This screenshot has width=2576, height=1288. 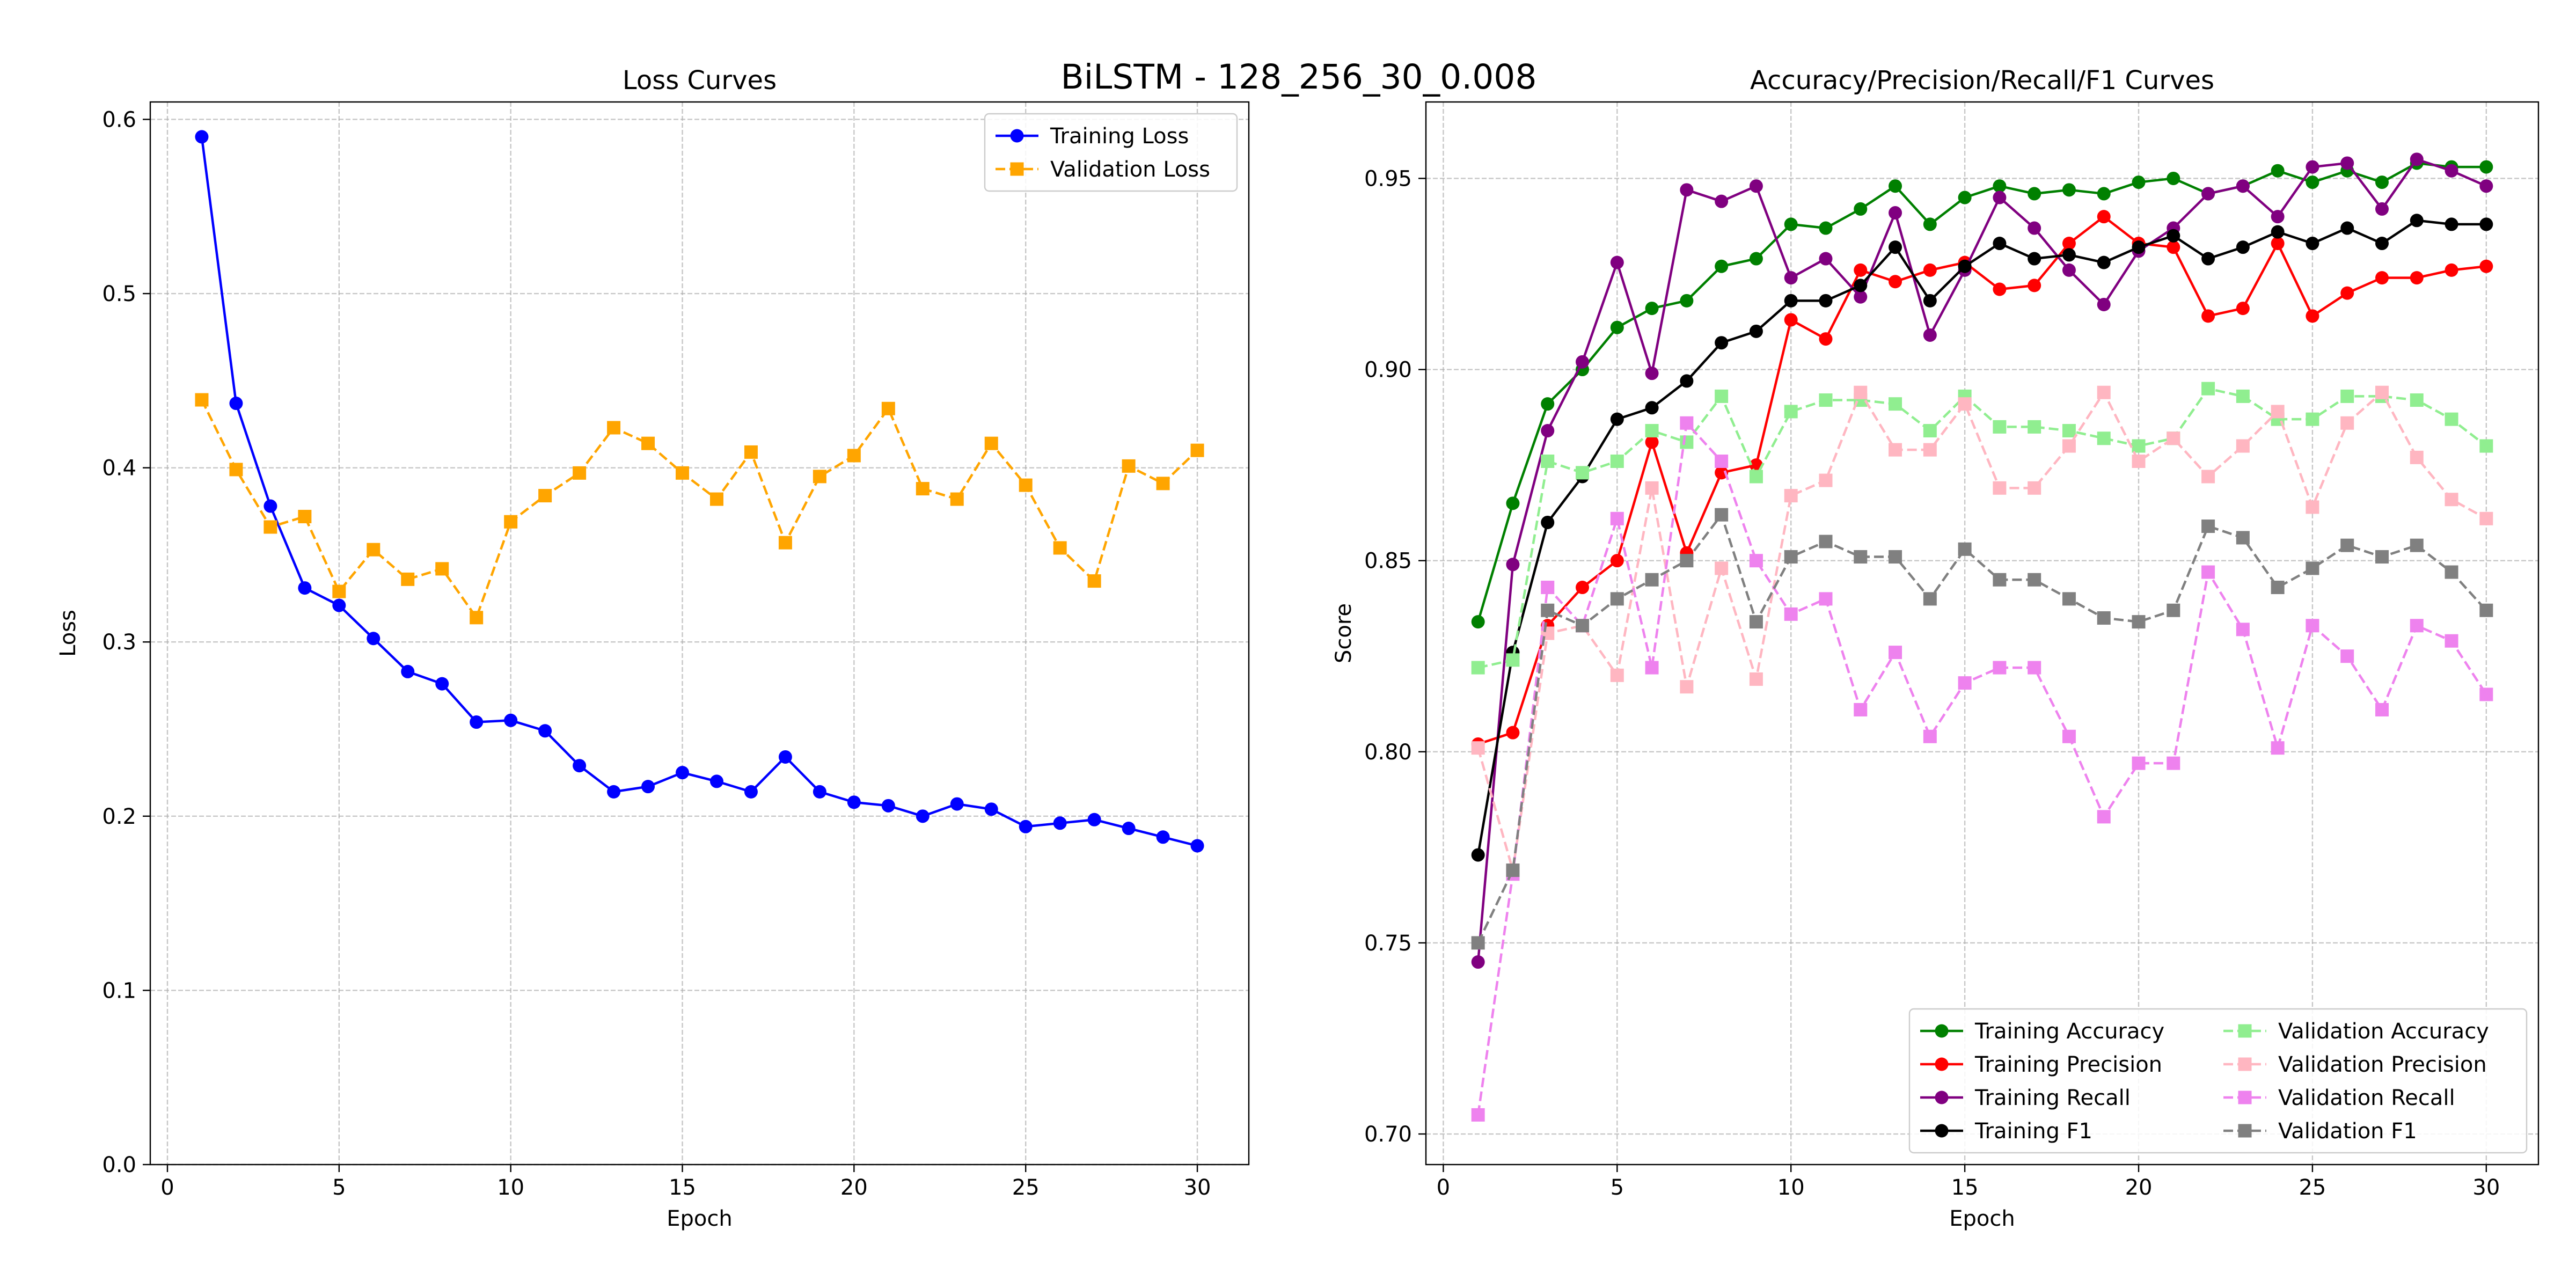 What do you see at coordinates (1942, 1131) in the screenshot?
I see `panel1-legend-training-f1-marker` at bounding box center [1942, 1131].